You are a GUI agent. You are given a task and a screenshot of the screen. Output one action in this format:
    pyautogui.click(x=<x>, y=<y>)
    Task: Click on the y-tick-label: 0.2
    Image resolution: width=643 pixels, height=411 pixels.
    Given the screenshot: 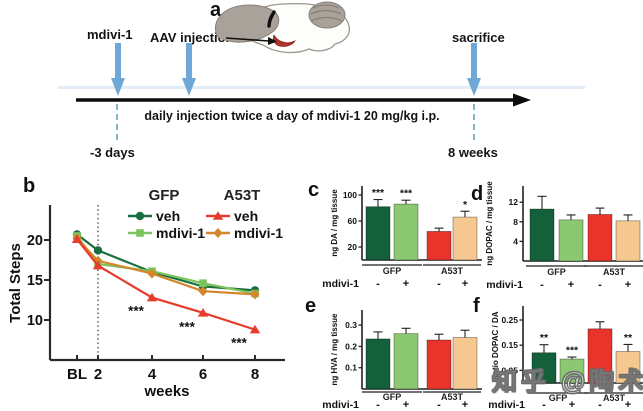 What is the action you would take?
    pyautogui.click(x=351, y=346)
    